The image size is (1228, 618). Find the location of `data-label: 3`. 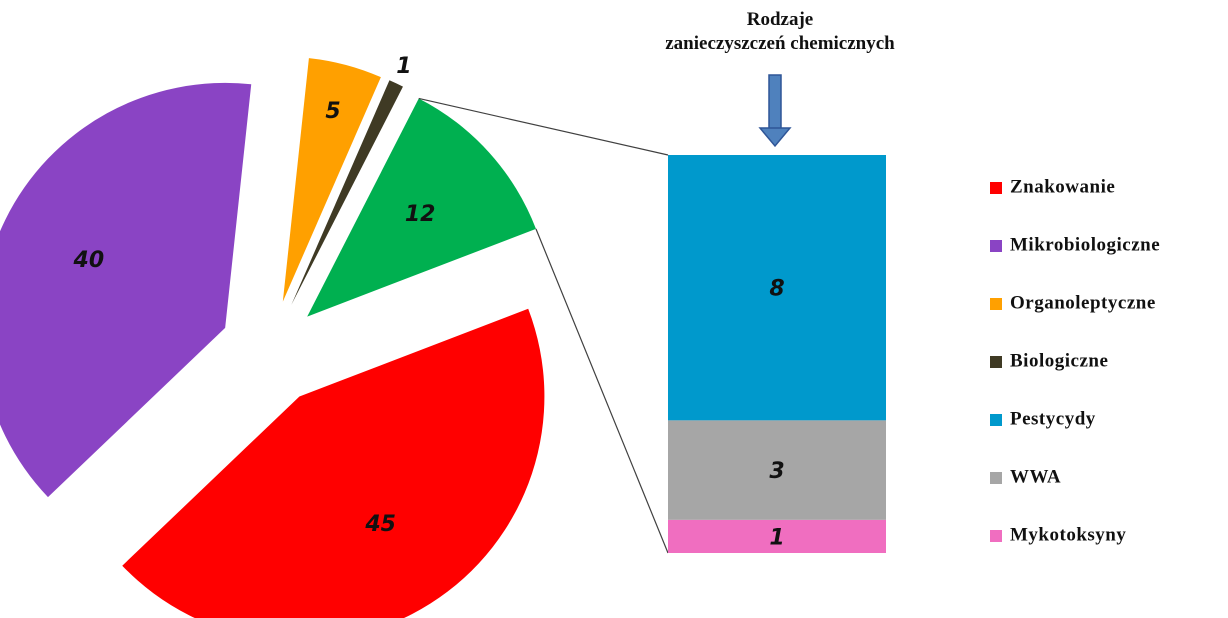

data-label: 3 is located at coordinates (776, 471).